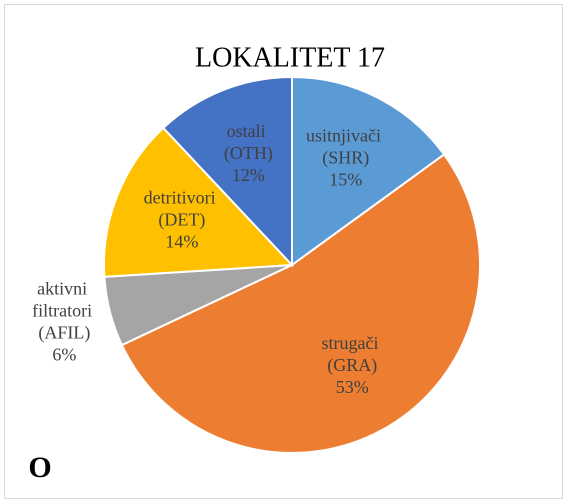 The height and width of the screenshot is (504, 568). Describe the element at coordinates (181, 220) in the screenshot. I see `label-line: (DET)` at that location.